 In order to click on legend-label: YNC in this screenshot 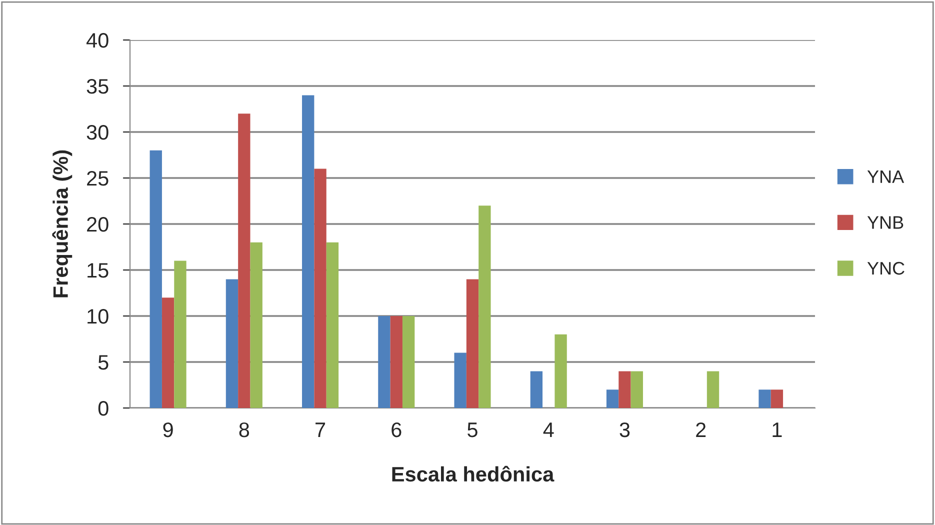, I will do `click(885, 268)`.